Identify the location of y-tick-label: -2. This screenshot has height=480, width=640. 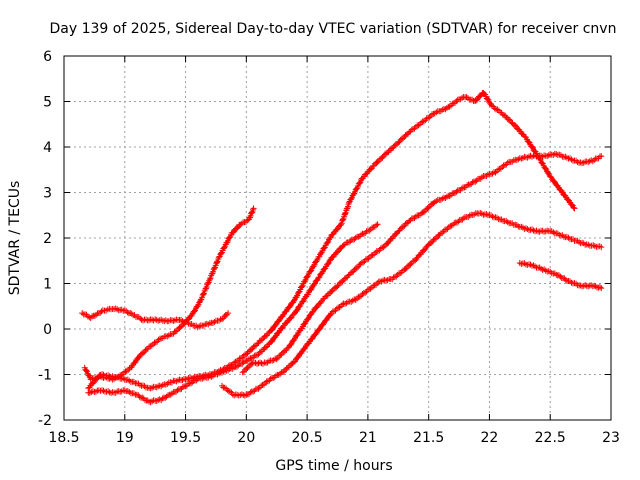
(45, 421).